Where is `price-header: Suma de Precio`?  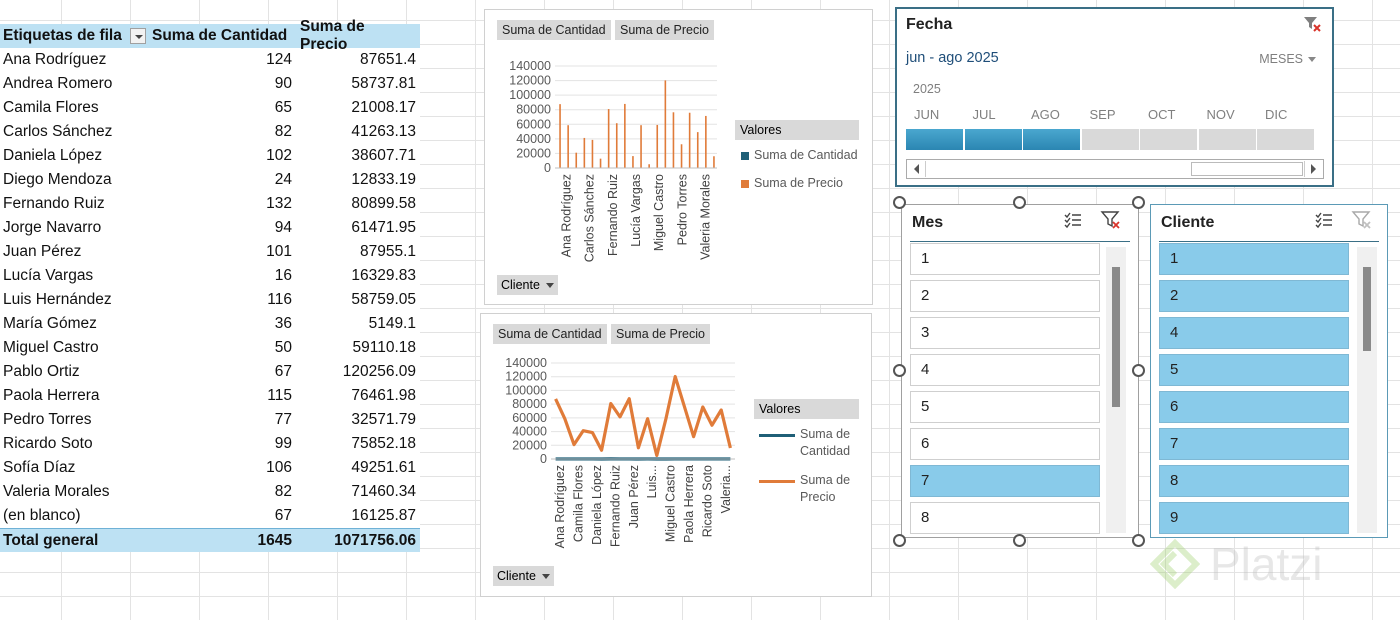 price-header: Suma de Precio is located at coordinates (332, 35).